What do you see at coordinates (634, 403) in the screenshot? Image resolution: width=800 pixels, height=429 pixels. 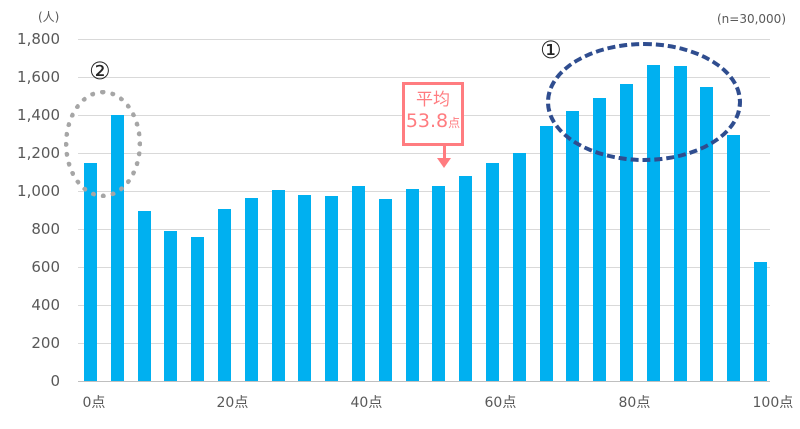 I see `x-tick-label: 80点` at bounding box center [634, 403].